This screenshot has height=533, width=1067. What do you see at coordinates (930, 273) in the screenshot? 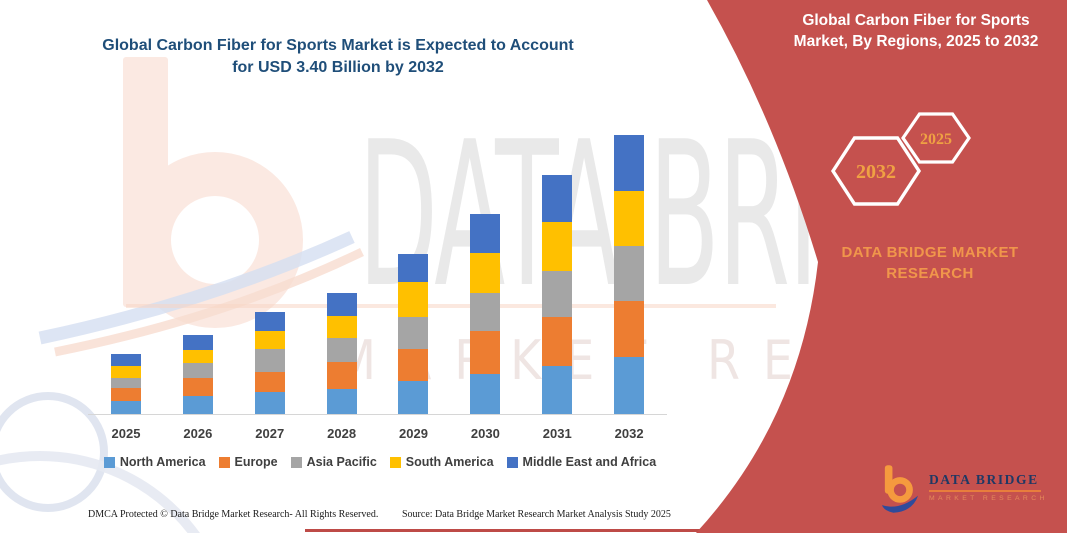
I see `brand-line2: RESEARCH` at bounding box center [930, 273].